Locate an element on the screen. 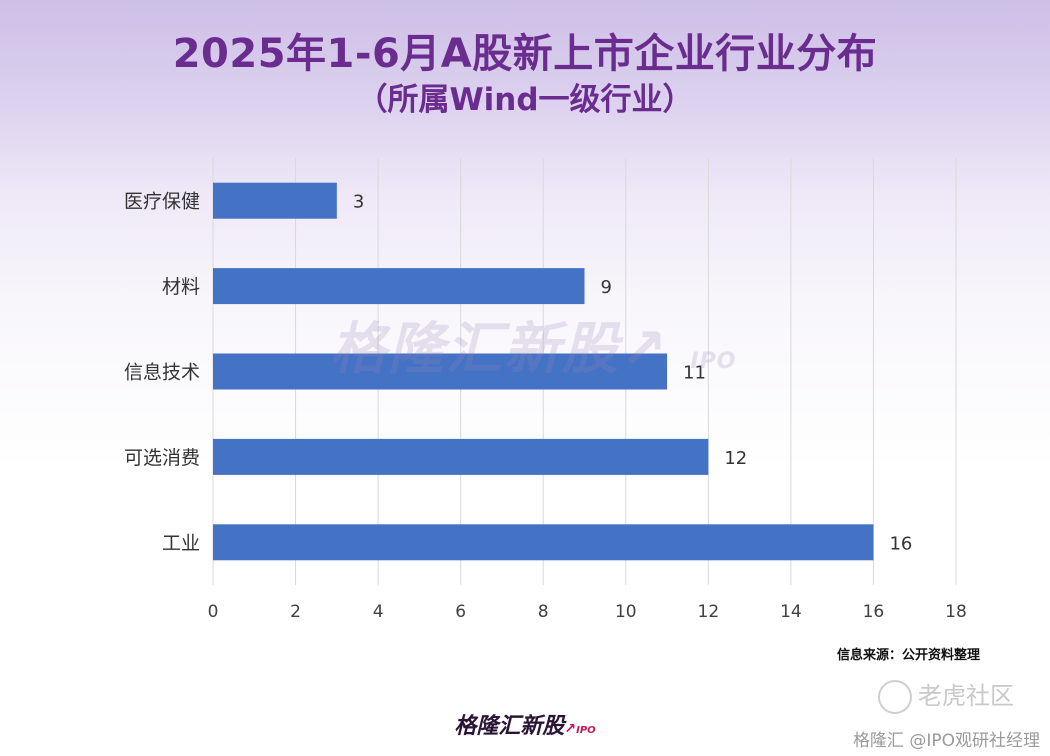 The width and height of the screenshot is (1050, 756). chart-subtitle: （所属Wind一级行业） is located at coordinates (525, 100).